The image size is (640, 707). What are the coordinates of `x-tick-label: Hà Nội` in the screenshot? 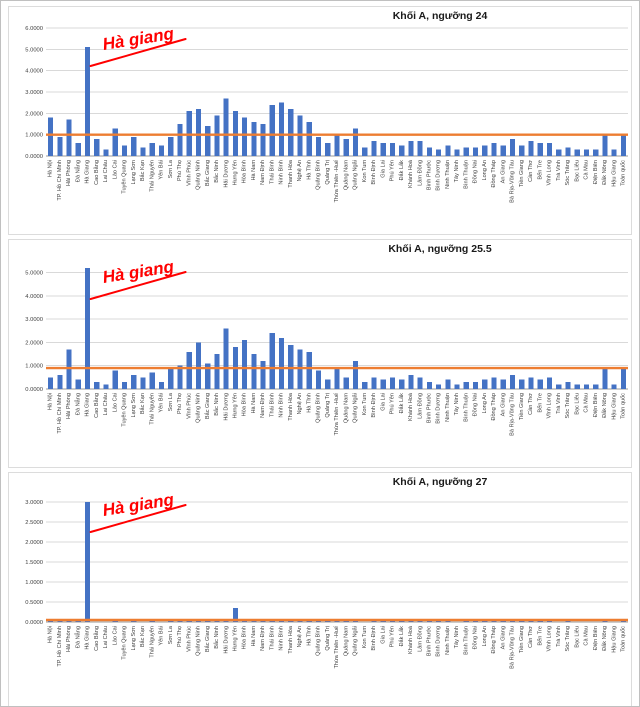 It's located at (51, 401).